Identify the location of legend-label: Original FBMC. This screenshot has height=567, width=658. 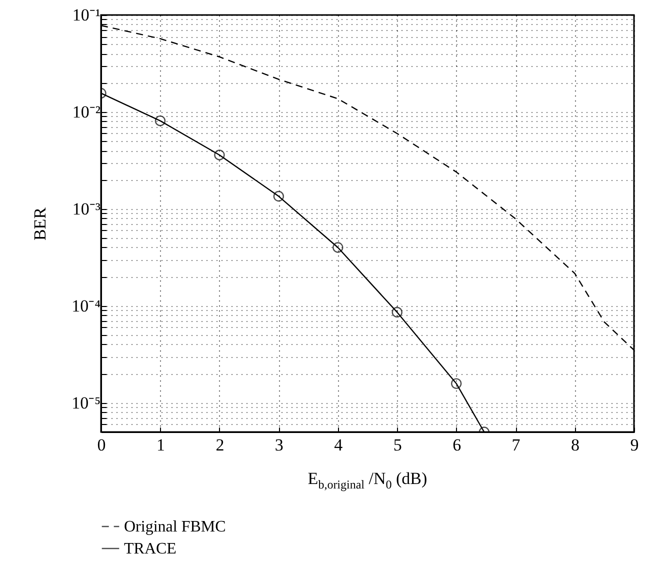
(175, 527).